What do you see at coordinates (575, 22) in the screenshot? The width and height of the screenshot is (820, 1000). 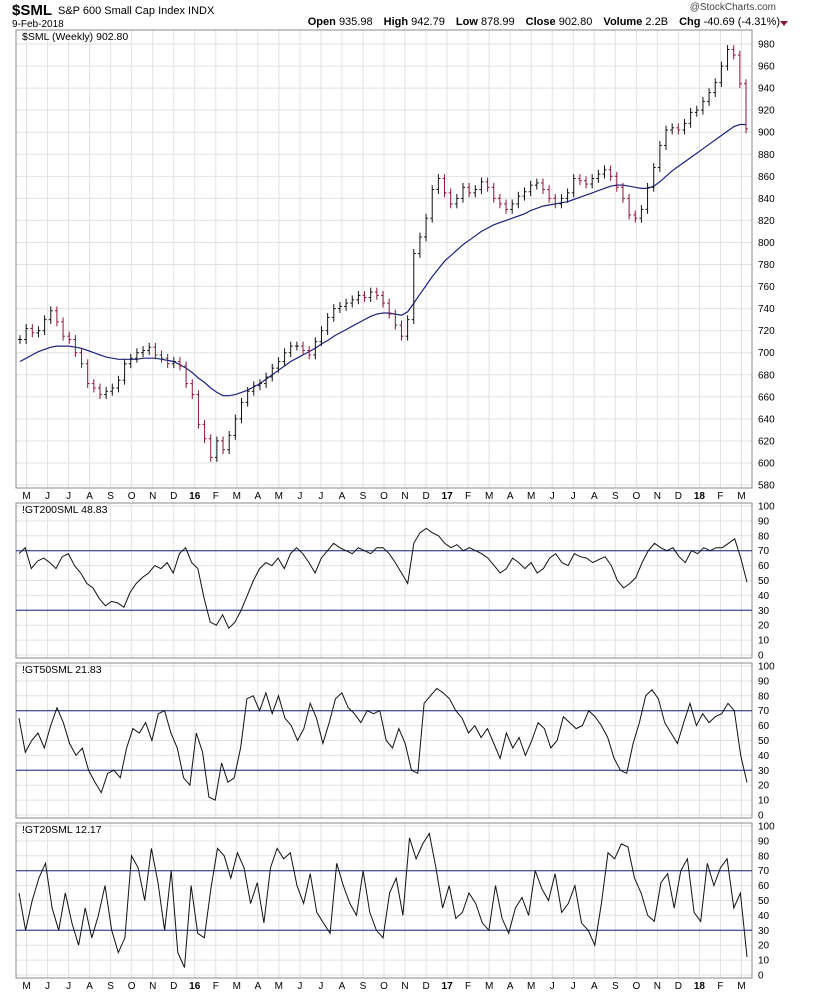 I see `close-value: 902.80` at bounding box center [575, 22].